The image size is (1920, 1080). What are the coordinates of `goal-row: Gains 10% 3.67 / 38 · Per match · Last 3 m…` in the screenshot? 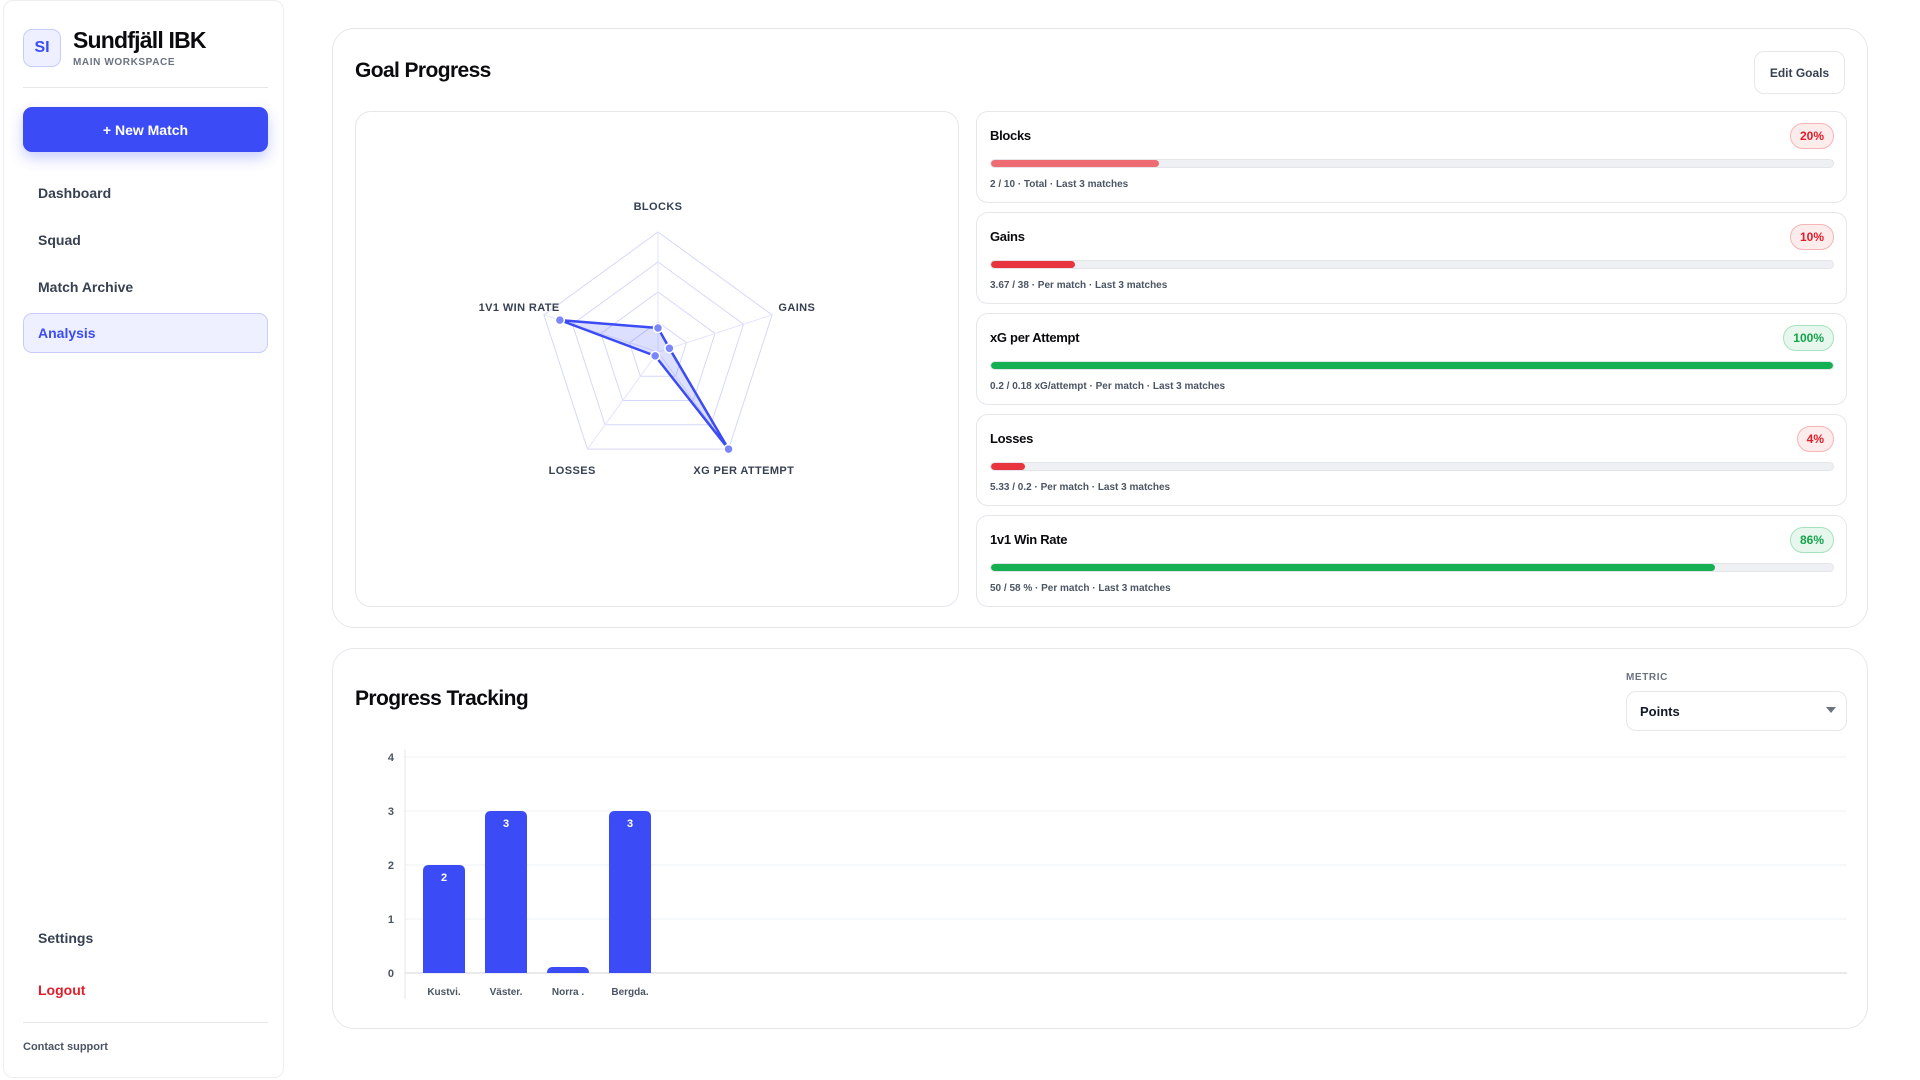 It's located at (1411, 258).